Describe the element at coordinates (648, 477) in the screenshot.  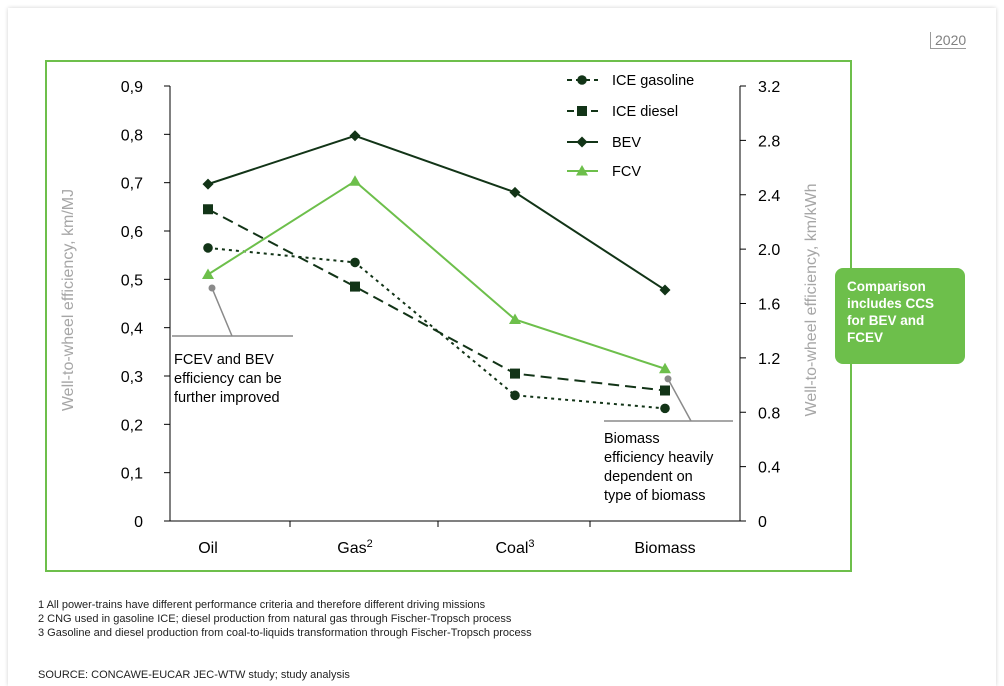
I see `annotation-text-line: dependent on` at that location.